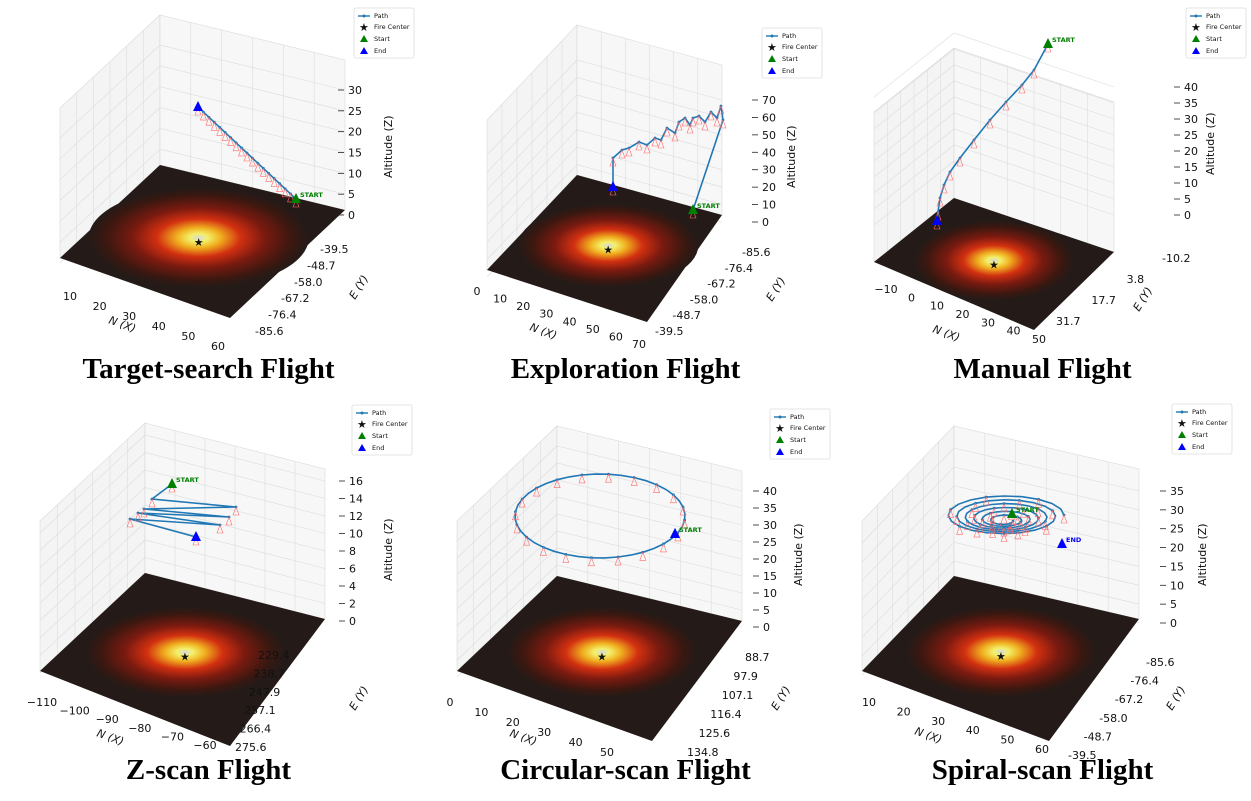  I want to click on x-tick-label: 30, so click(129, 316).